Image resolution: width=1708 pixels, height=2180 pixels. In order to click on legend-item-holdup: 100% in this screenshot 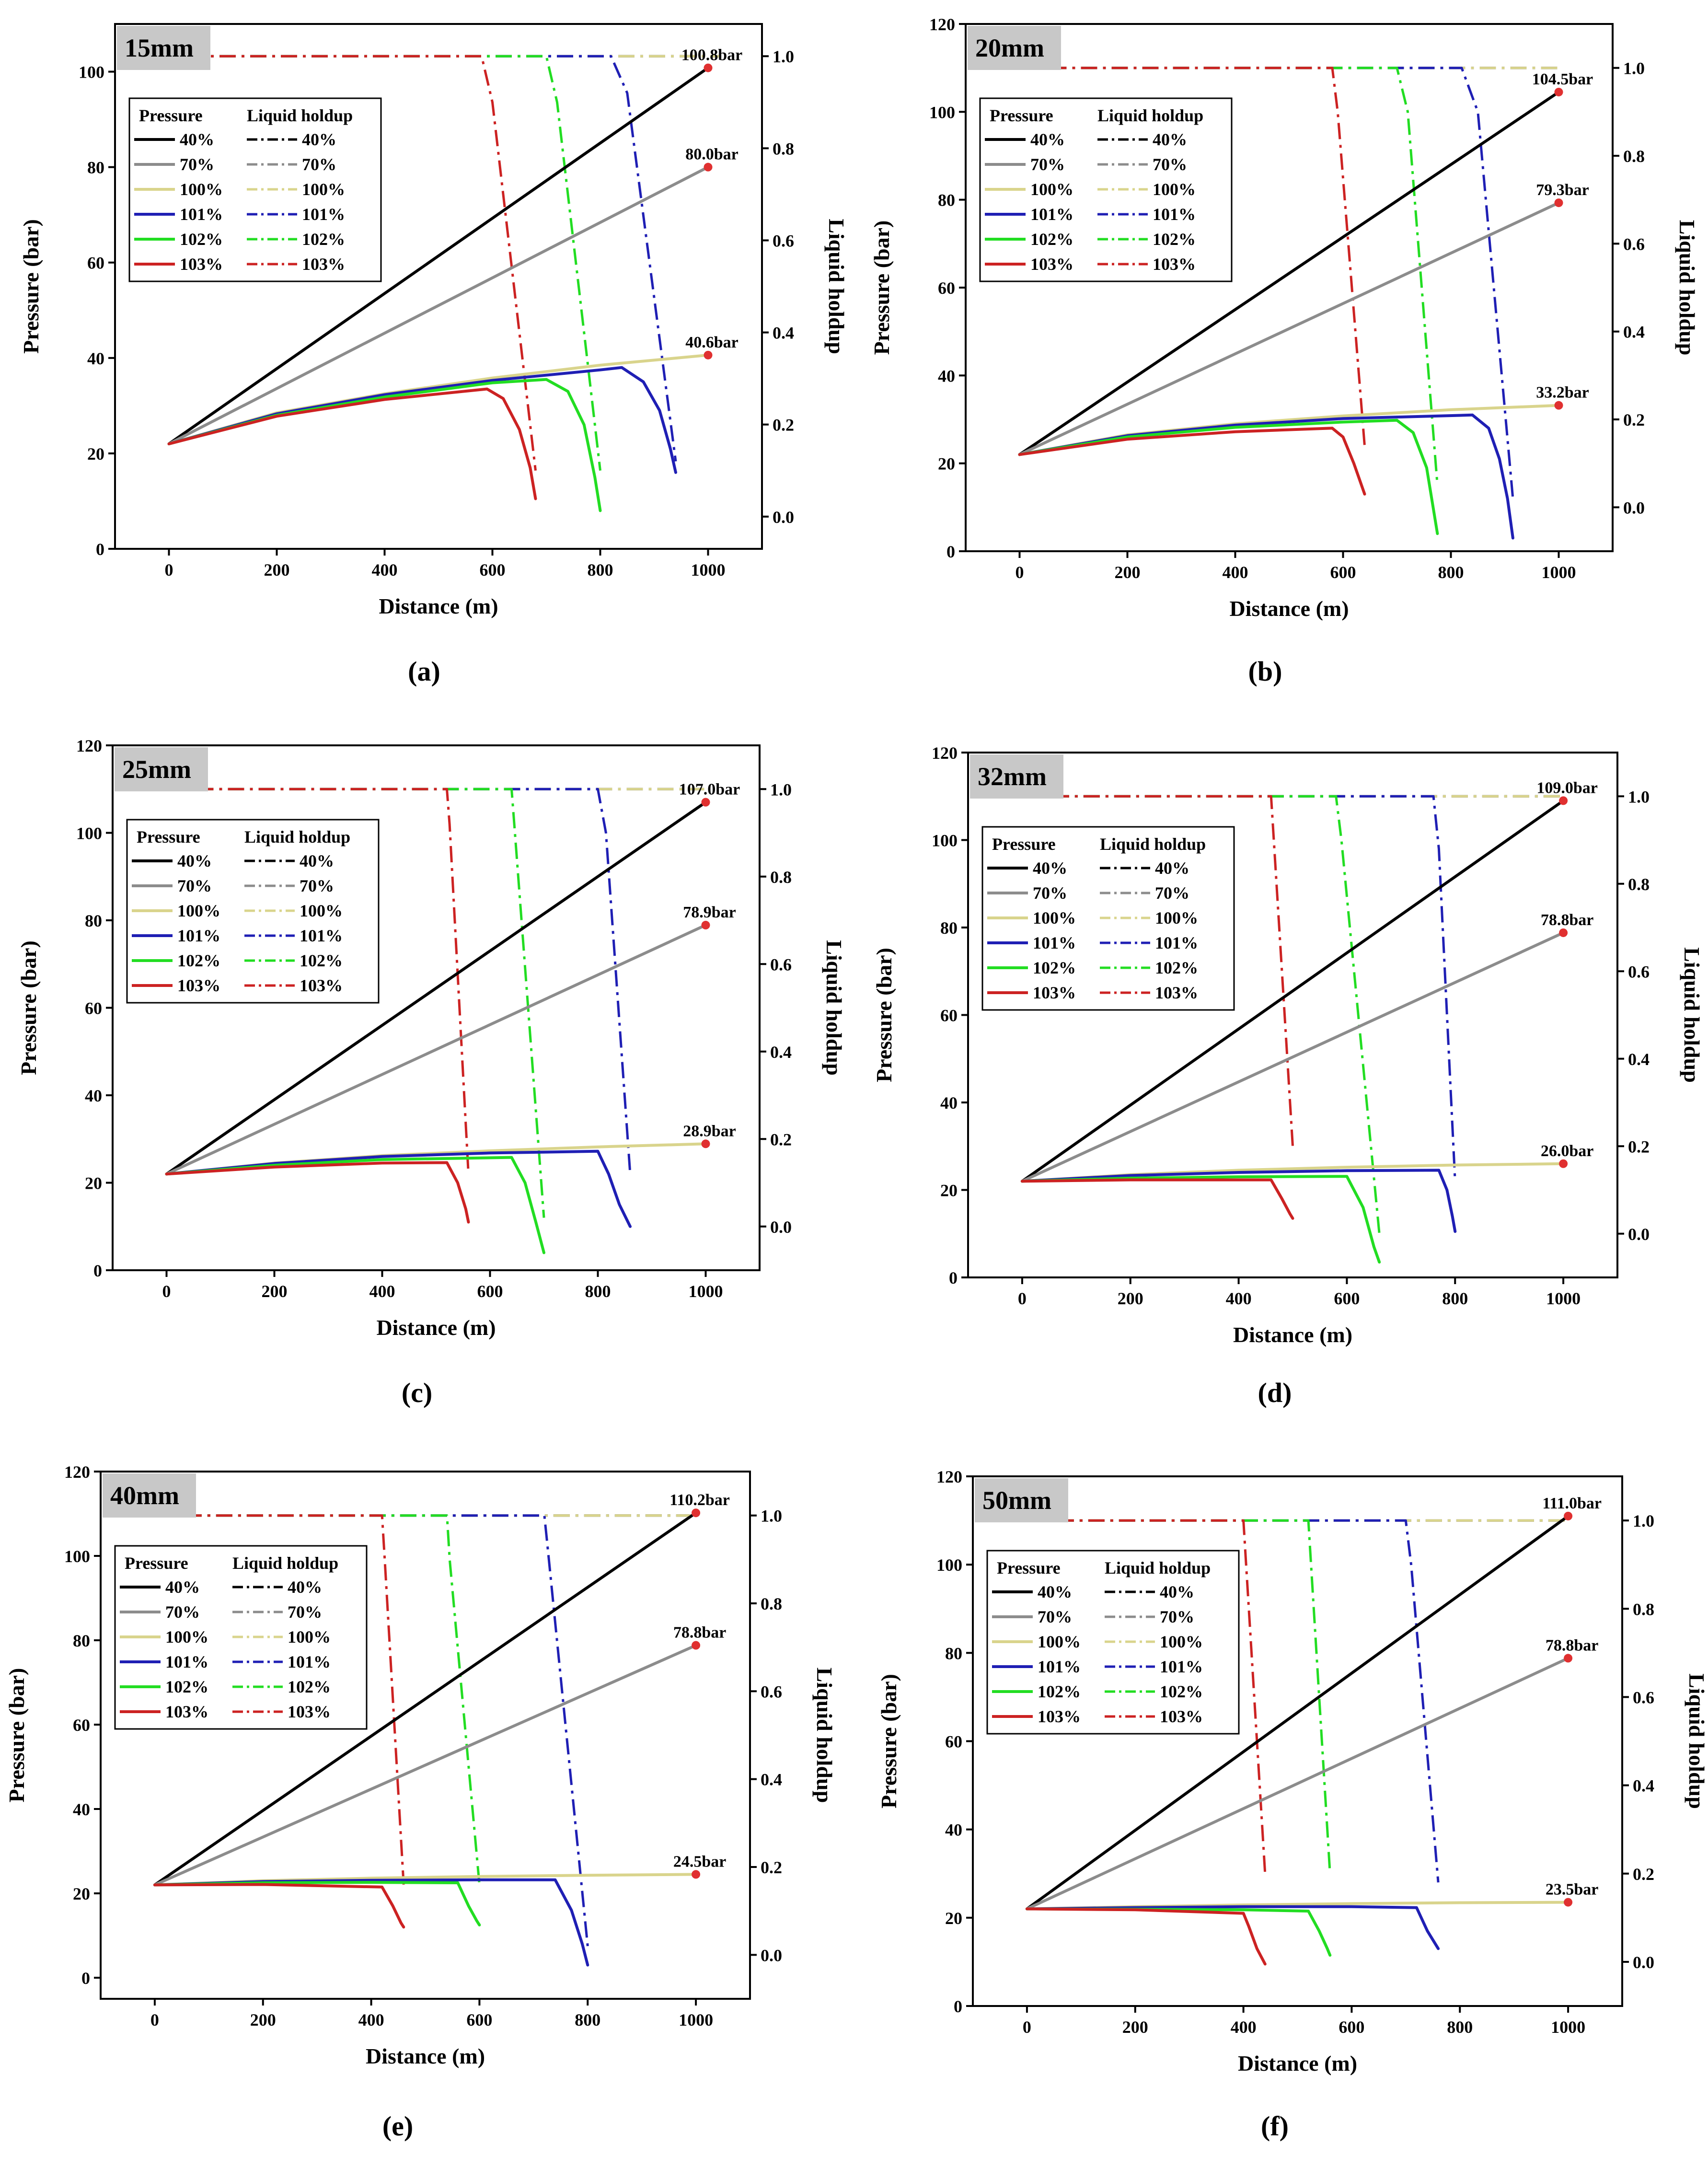, I will do `click(323, 189)`.